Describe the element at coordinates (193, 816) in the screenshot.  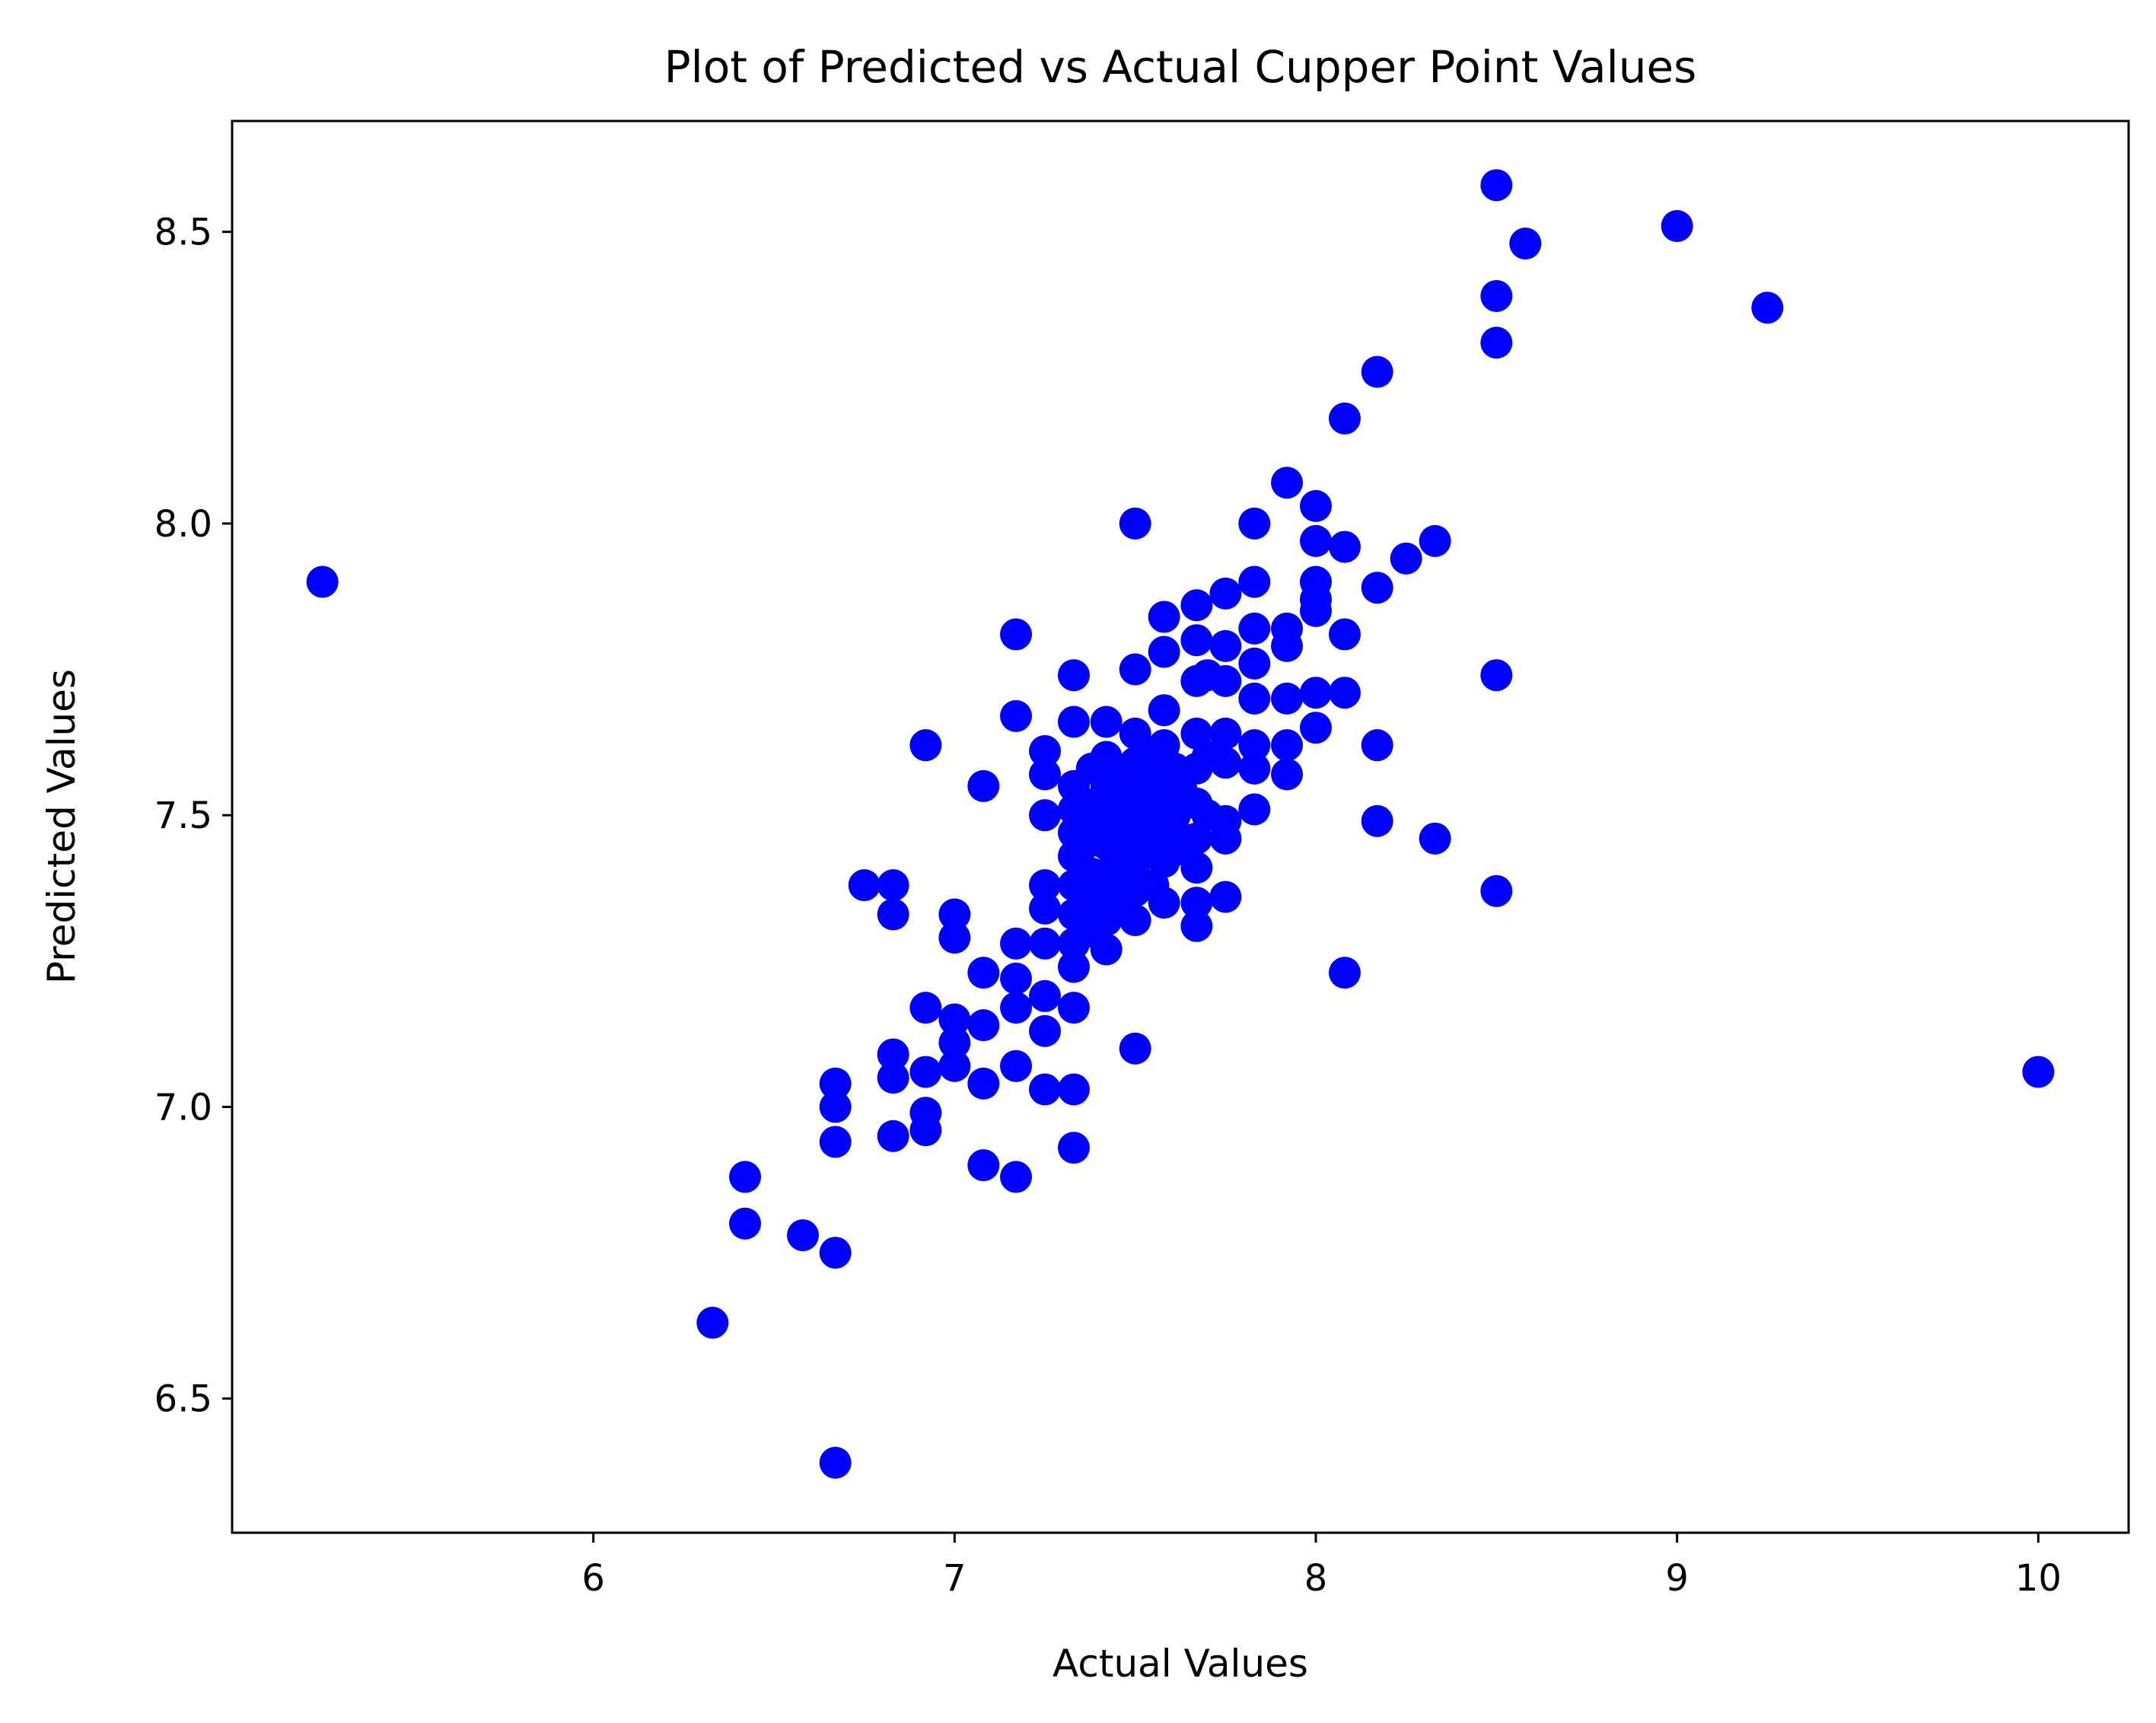
I see `y-axis: 6.5 7.0 7.5 8.0 8.5` at that location.